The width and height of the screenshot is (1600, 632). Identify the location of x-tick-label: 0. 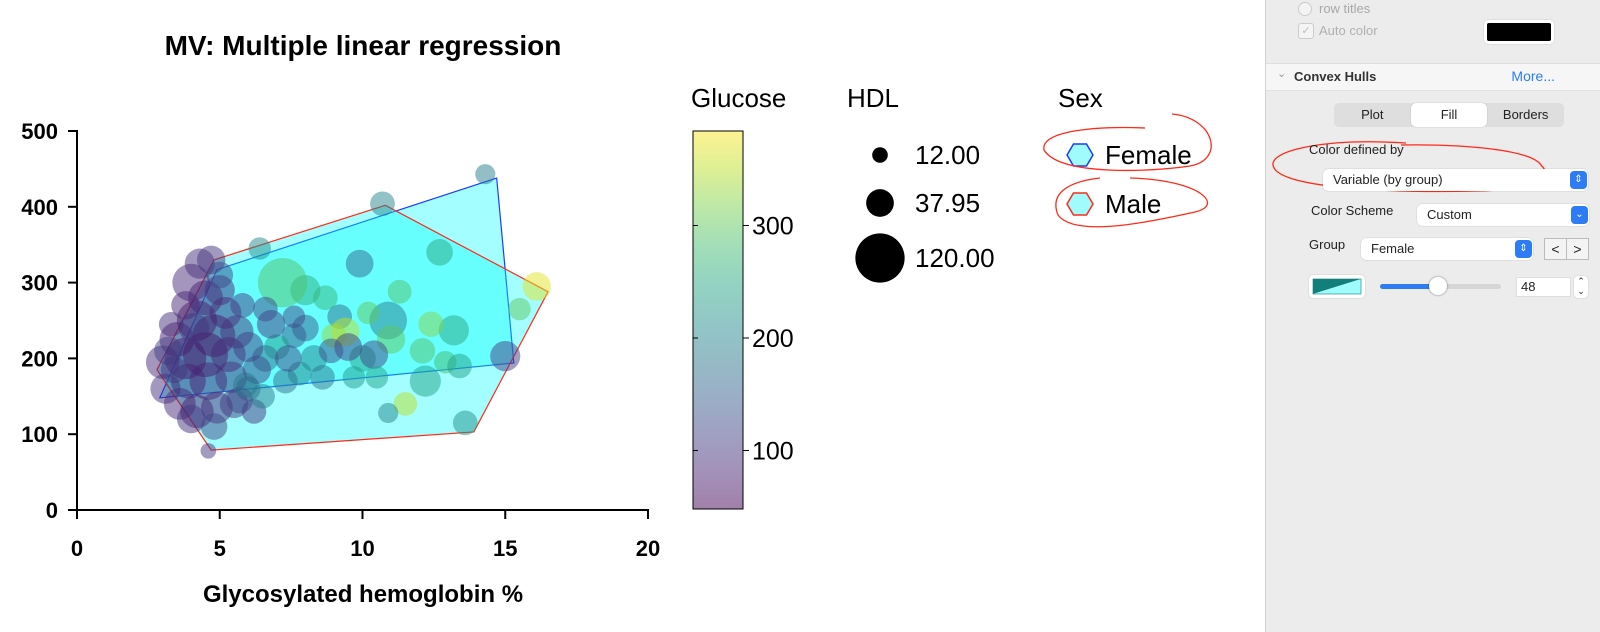
(77, 548).